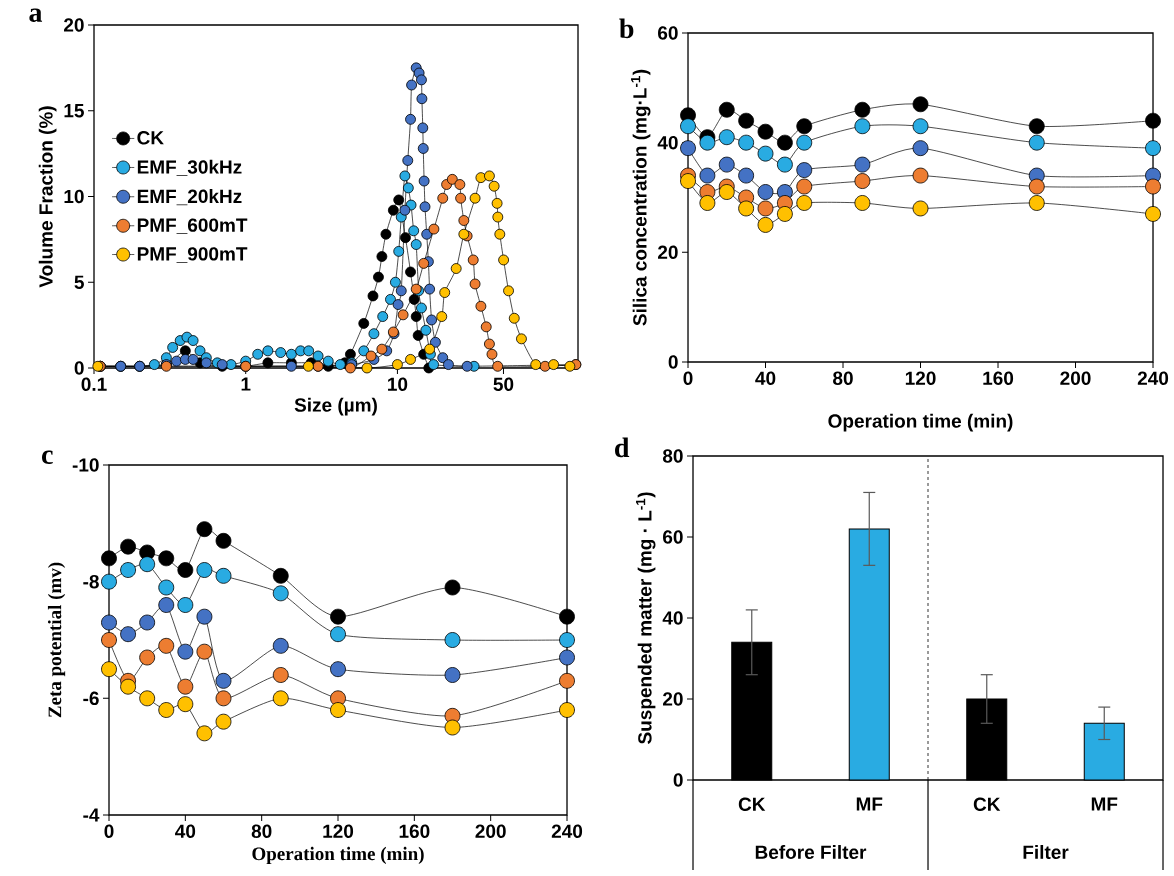  Describe the element at coordinates (246, 384) in the screenshot. I see `x-tick-label: 1` at that location.